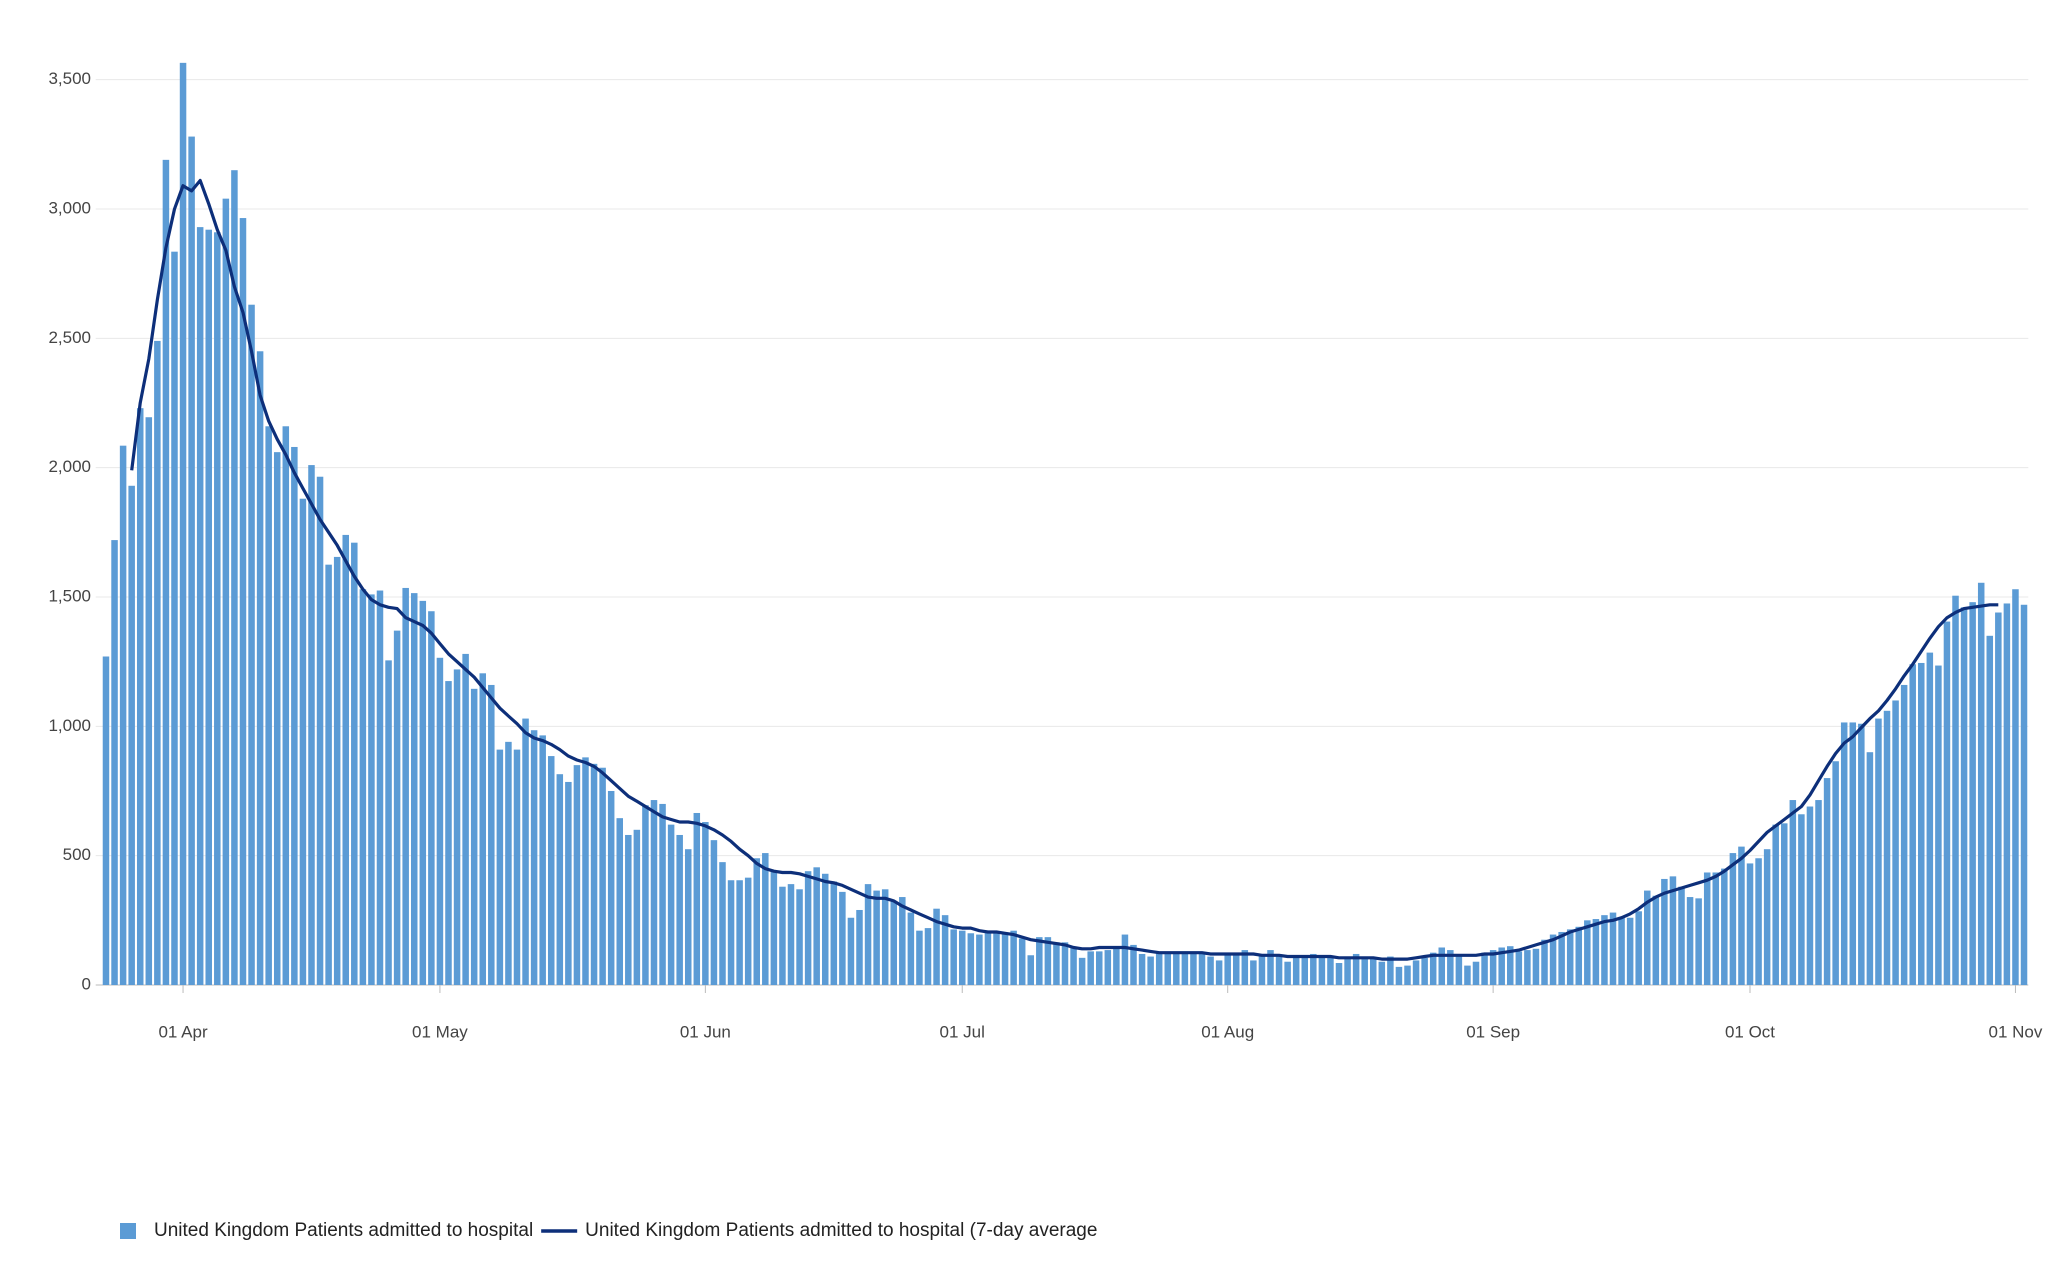  What do you see at coordinates (128, 1231) in the screenshot?
I see `legend-swatch` at bounding box center [128, 1231].